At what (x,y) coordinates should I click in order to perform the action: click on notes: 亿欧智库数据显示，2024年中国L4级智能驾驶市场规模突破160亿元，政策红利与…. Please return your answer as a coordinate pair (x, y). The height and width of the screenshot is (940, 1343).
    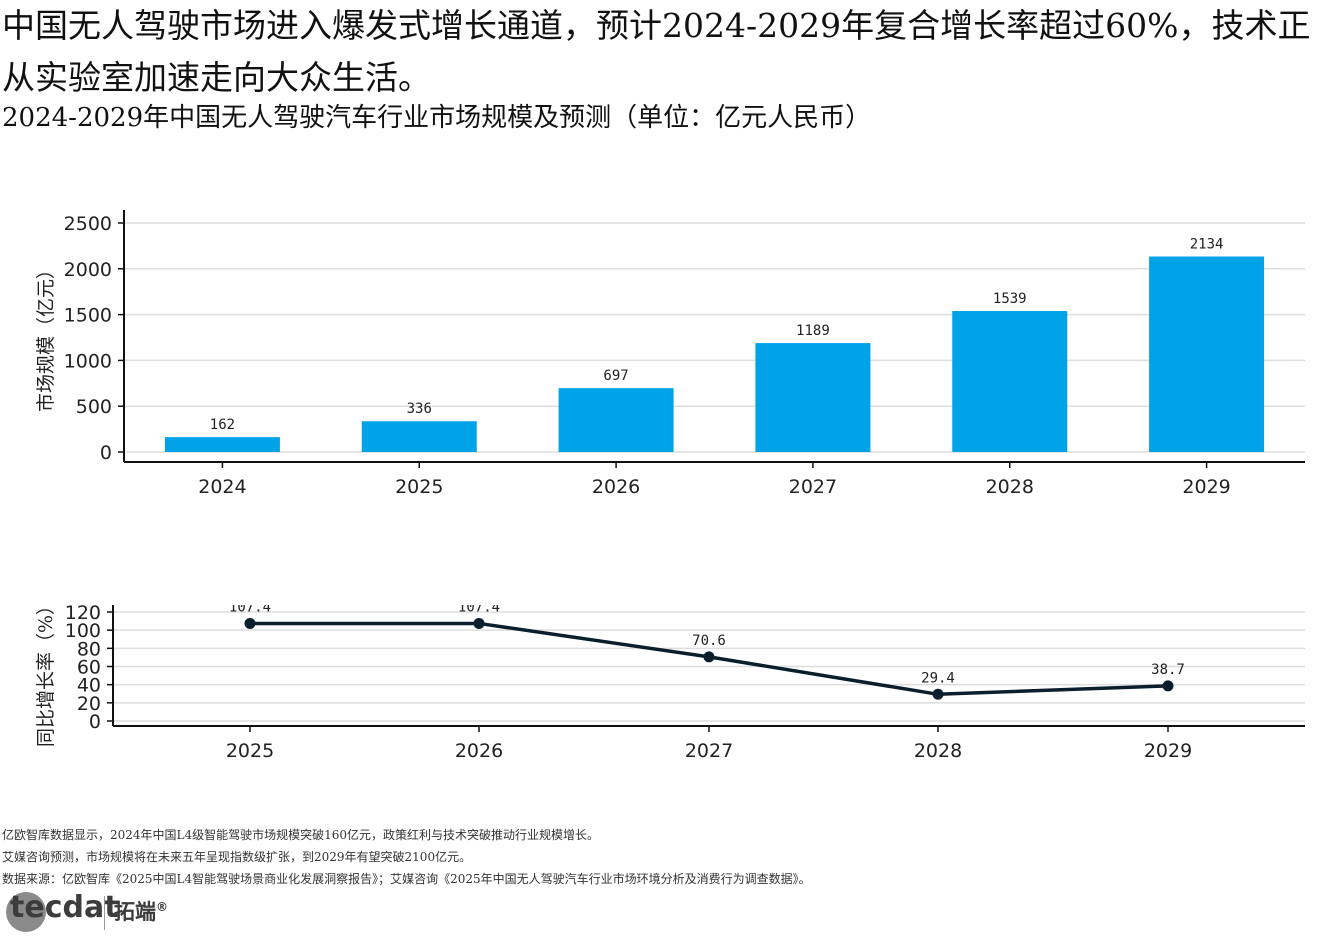
    Looking at the image, I should click on (406, 857).